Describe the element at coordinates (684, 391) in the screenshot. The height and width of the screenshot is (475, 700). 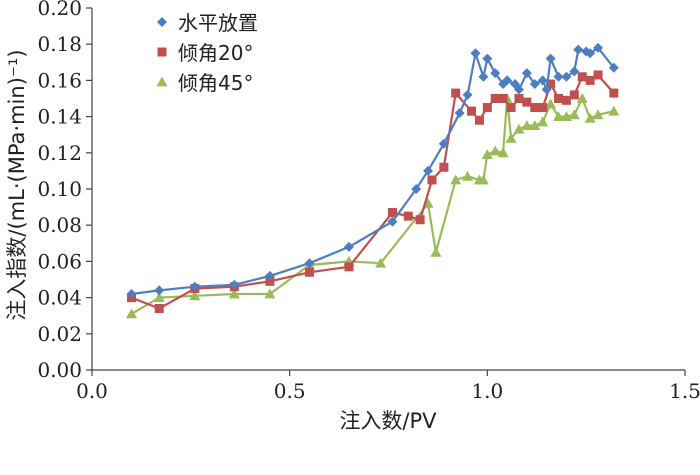
I see `x-tick-label: 1.5` at that location.